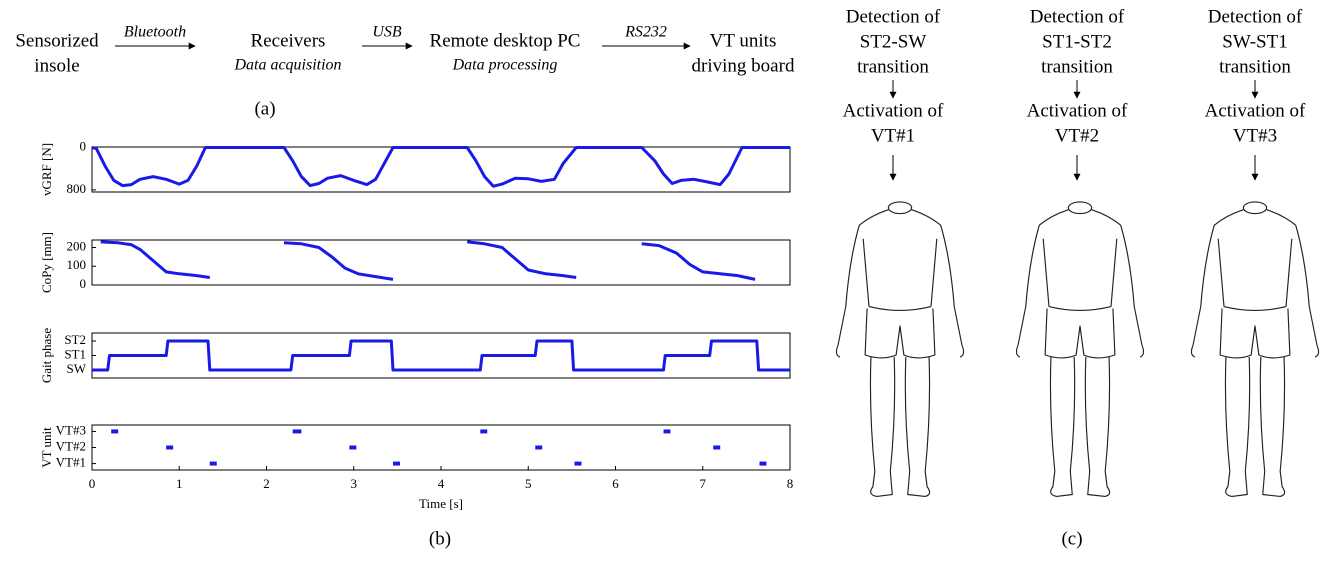 This screenshot has height=561, width=1338. Describe the element at coordinates (71, 429) in the screenshot. I see `y-tick-label: VT#3` at that location.